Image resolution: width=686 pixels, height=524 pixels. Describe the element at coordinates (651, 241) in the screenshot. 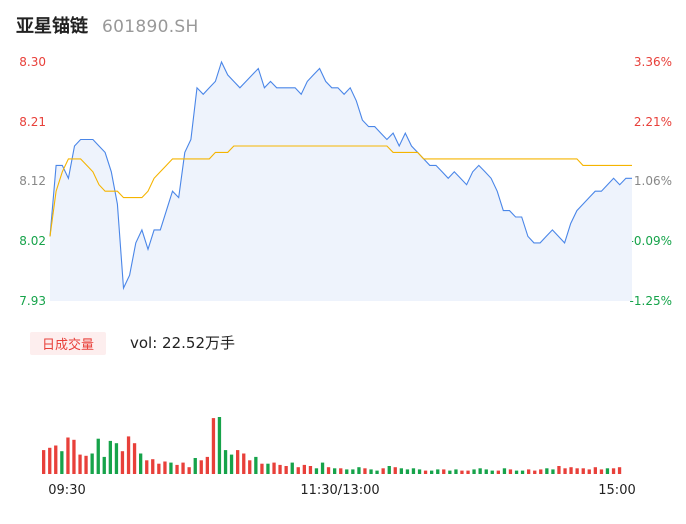

I see `y-tick-right: -0.09%` at that location.